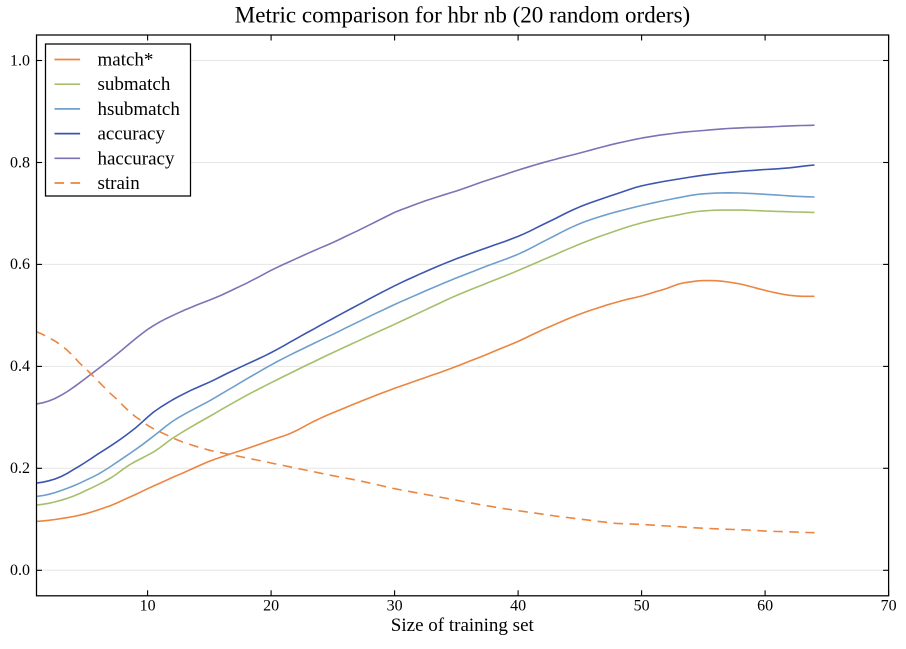 The width and height of the screenshot is (906, 649). Describe the element at coordinates (139, 109) in the screenshot. I see `svg-text: hsubmatch` at that location.